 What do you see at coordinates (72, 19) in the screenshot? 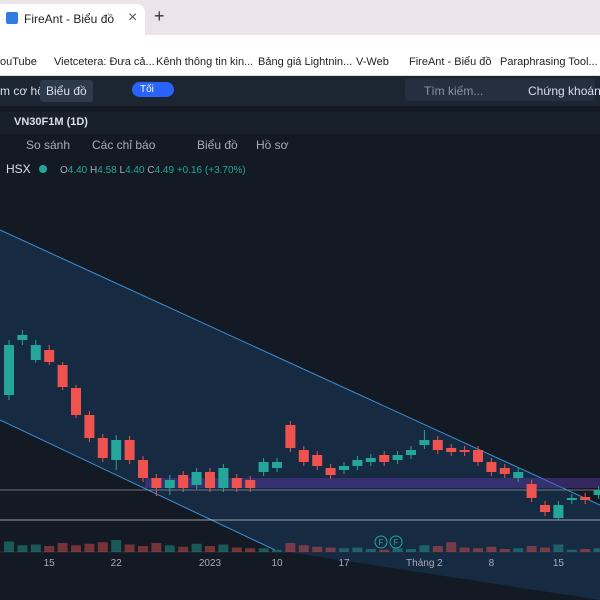
I see `tab: FireAnt - Biểu đồ ×` at bounding box center [72, 19].